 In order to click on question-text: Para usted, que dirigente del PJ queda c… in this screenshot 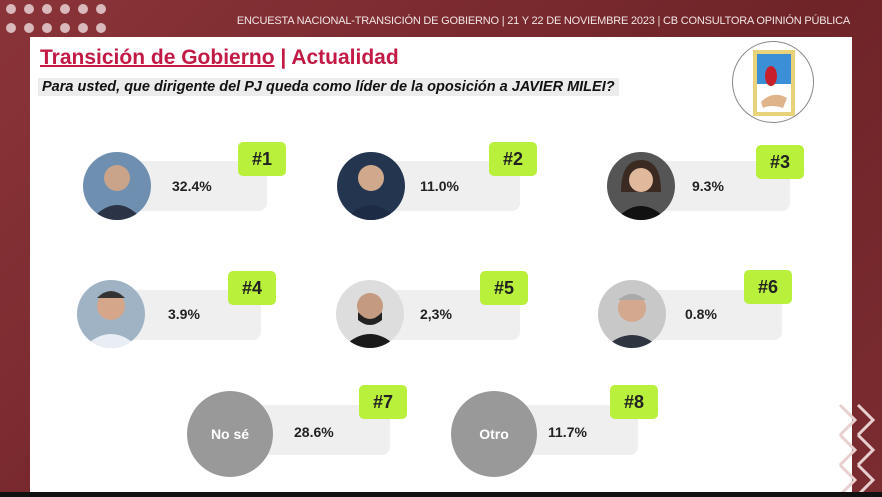, I will do `click(328, 87)`.